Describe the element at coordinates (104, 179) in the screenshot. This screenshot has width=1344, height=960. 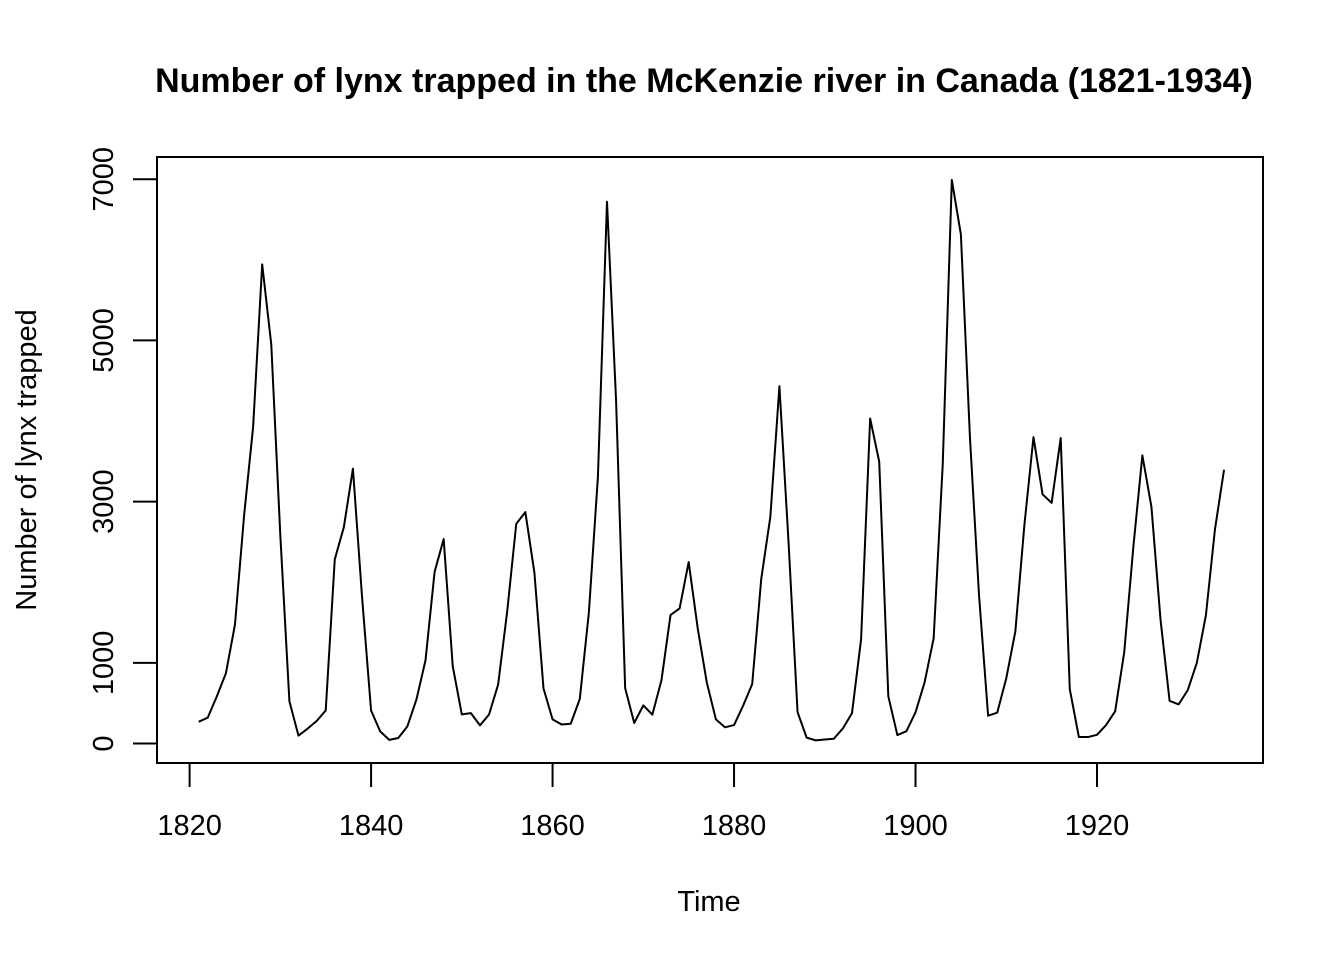
I see `y-tick-label: 7000` at that location.